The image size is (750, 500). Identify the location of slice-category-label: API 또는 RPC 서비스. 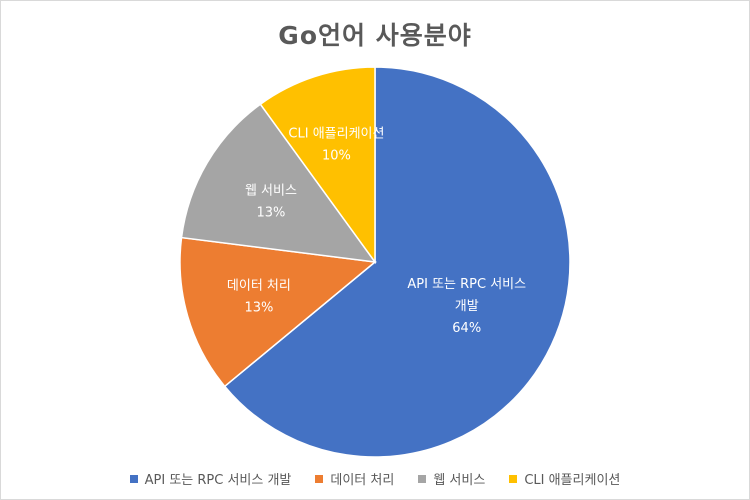
(466, 284).